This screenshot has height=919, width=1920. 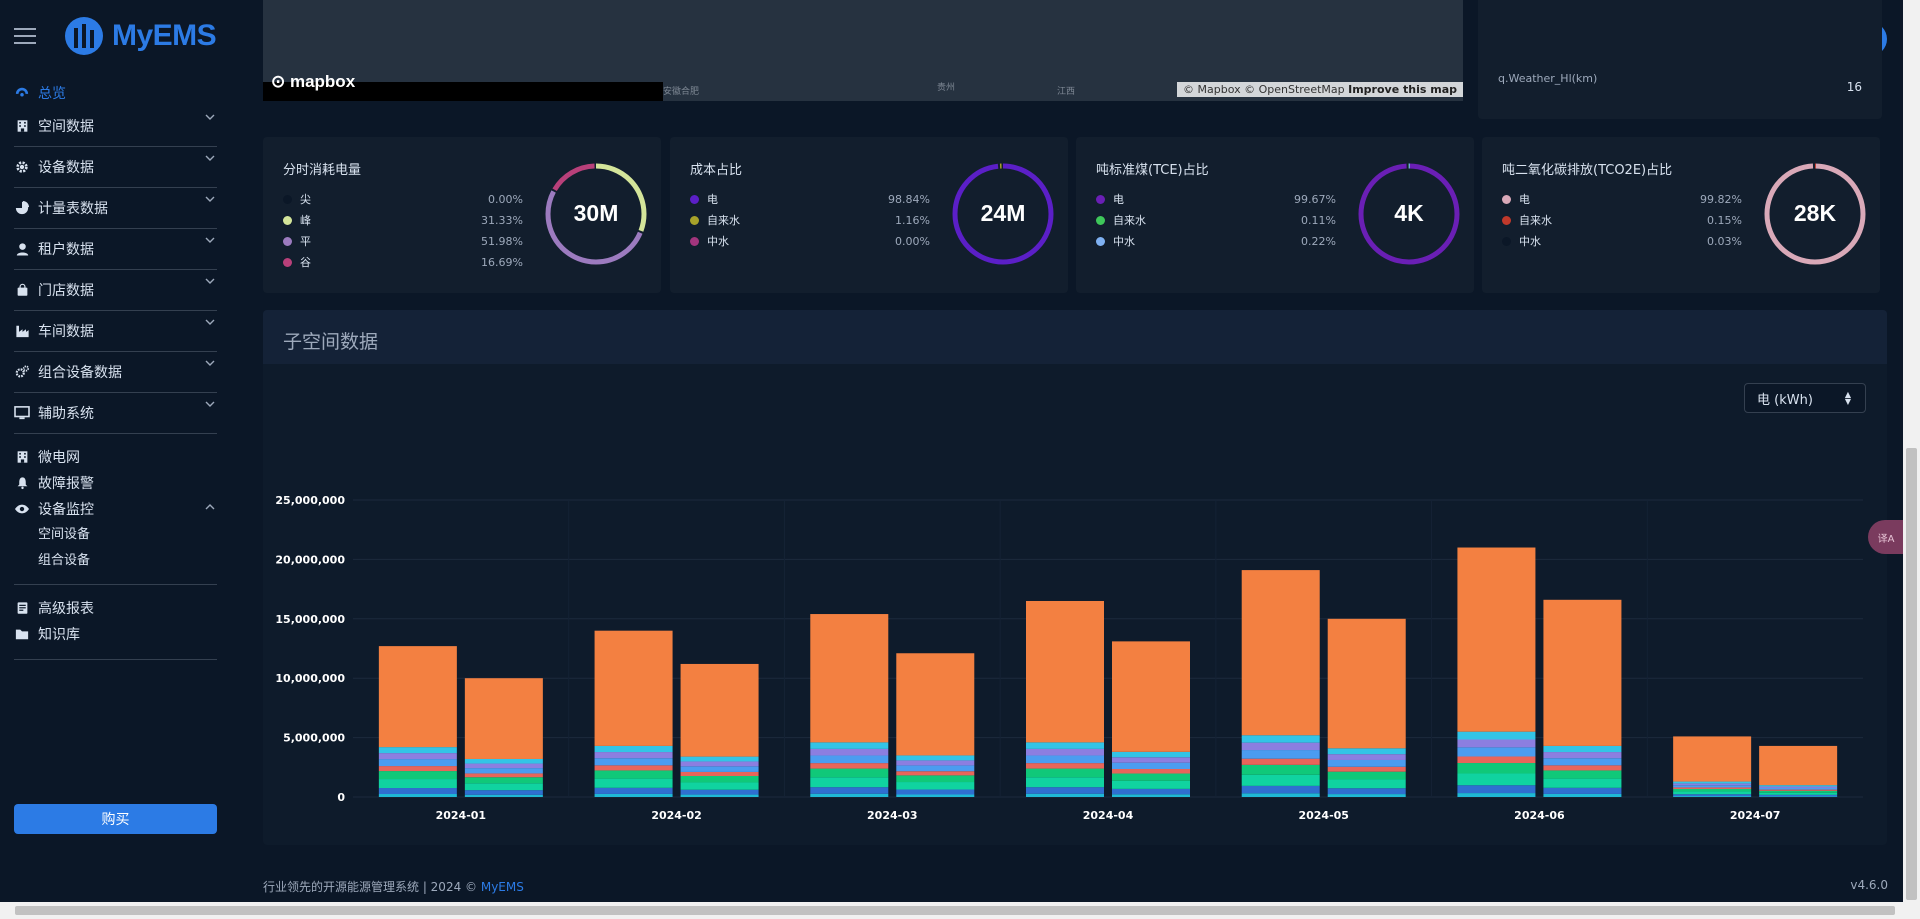 What do you see at coordinates (1216, 241) in the screenshot?
I see `legend-row: 中水 0.22%` at bounding box center [1216, 241].